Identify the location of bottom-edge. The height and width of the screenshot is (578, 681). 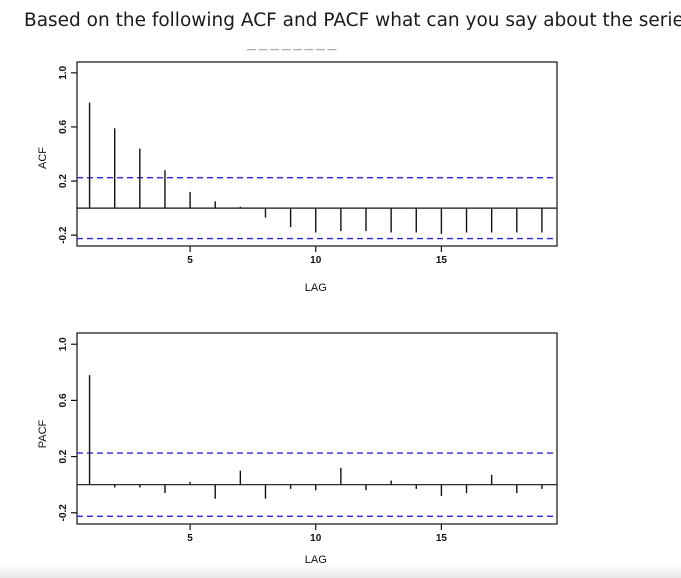
(340, 571).